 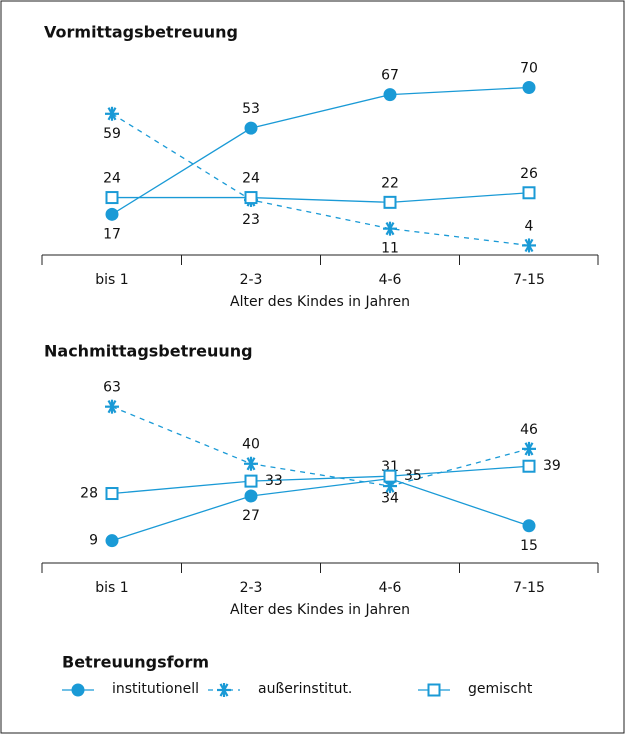 What do you see at coordinates (500, 689) in the screenshot?
I see `legend-label: gemischt` at bounding box center [500, 689].